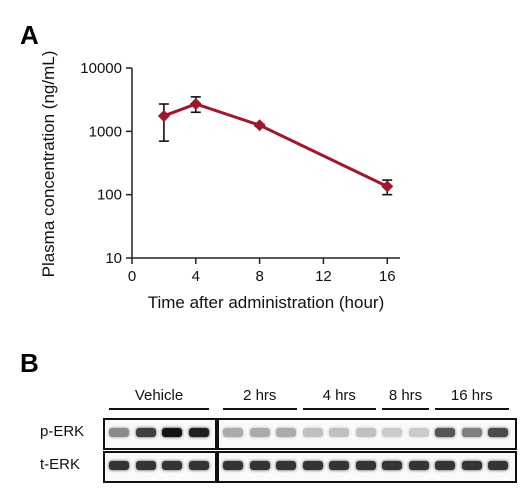 The height and width of the screenshot is (495, 520). What do you see at coordinates (101, 68) in the screenshot?
I see `y-tick-label: 10000` at bounding box center [101, 68].